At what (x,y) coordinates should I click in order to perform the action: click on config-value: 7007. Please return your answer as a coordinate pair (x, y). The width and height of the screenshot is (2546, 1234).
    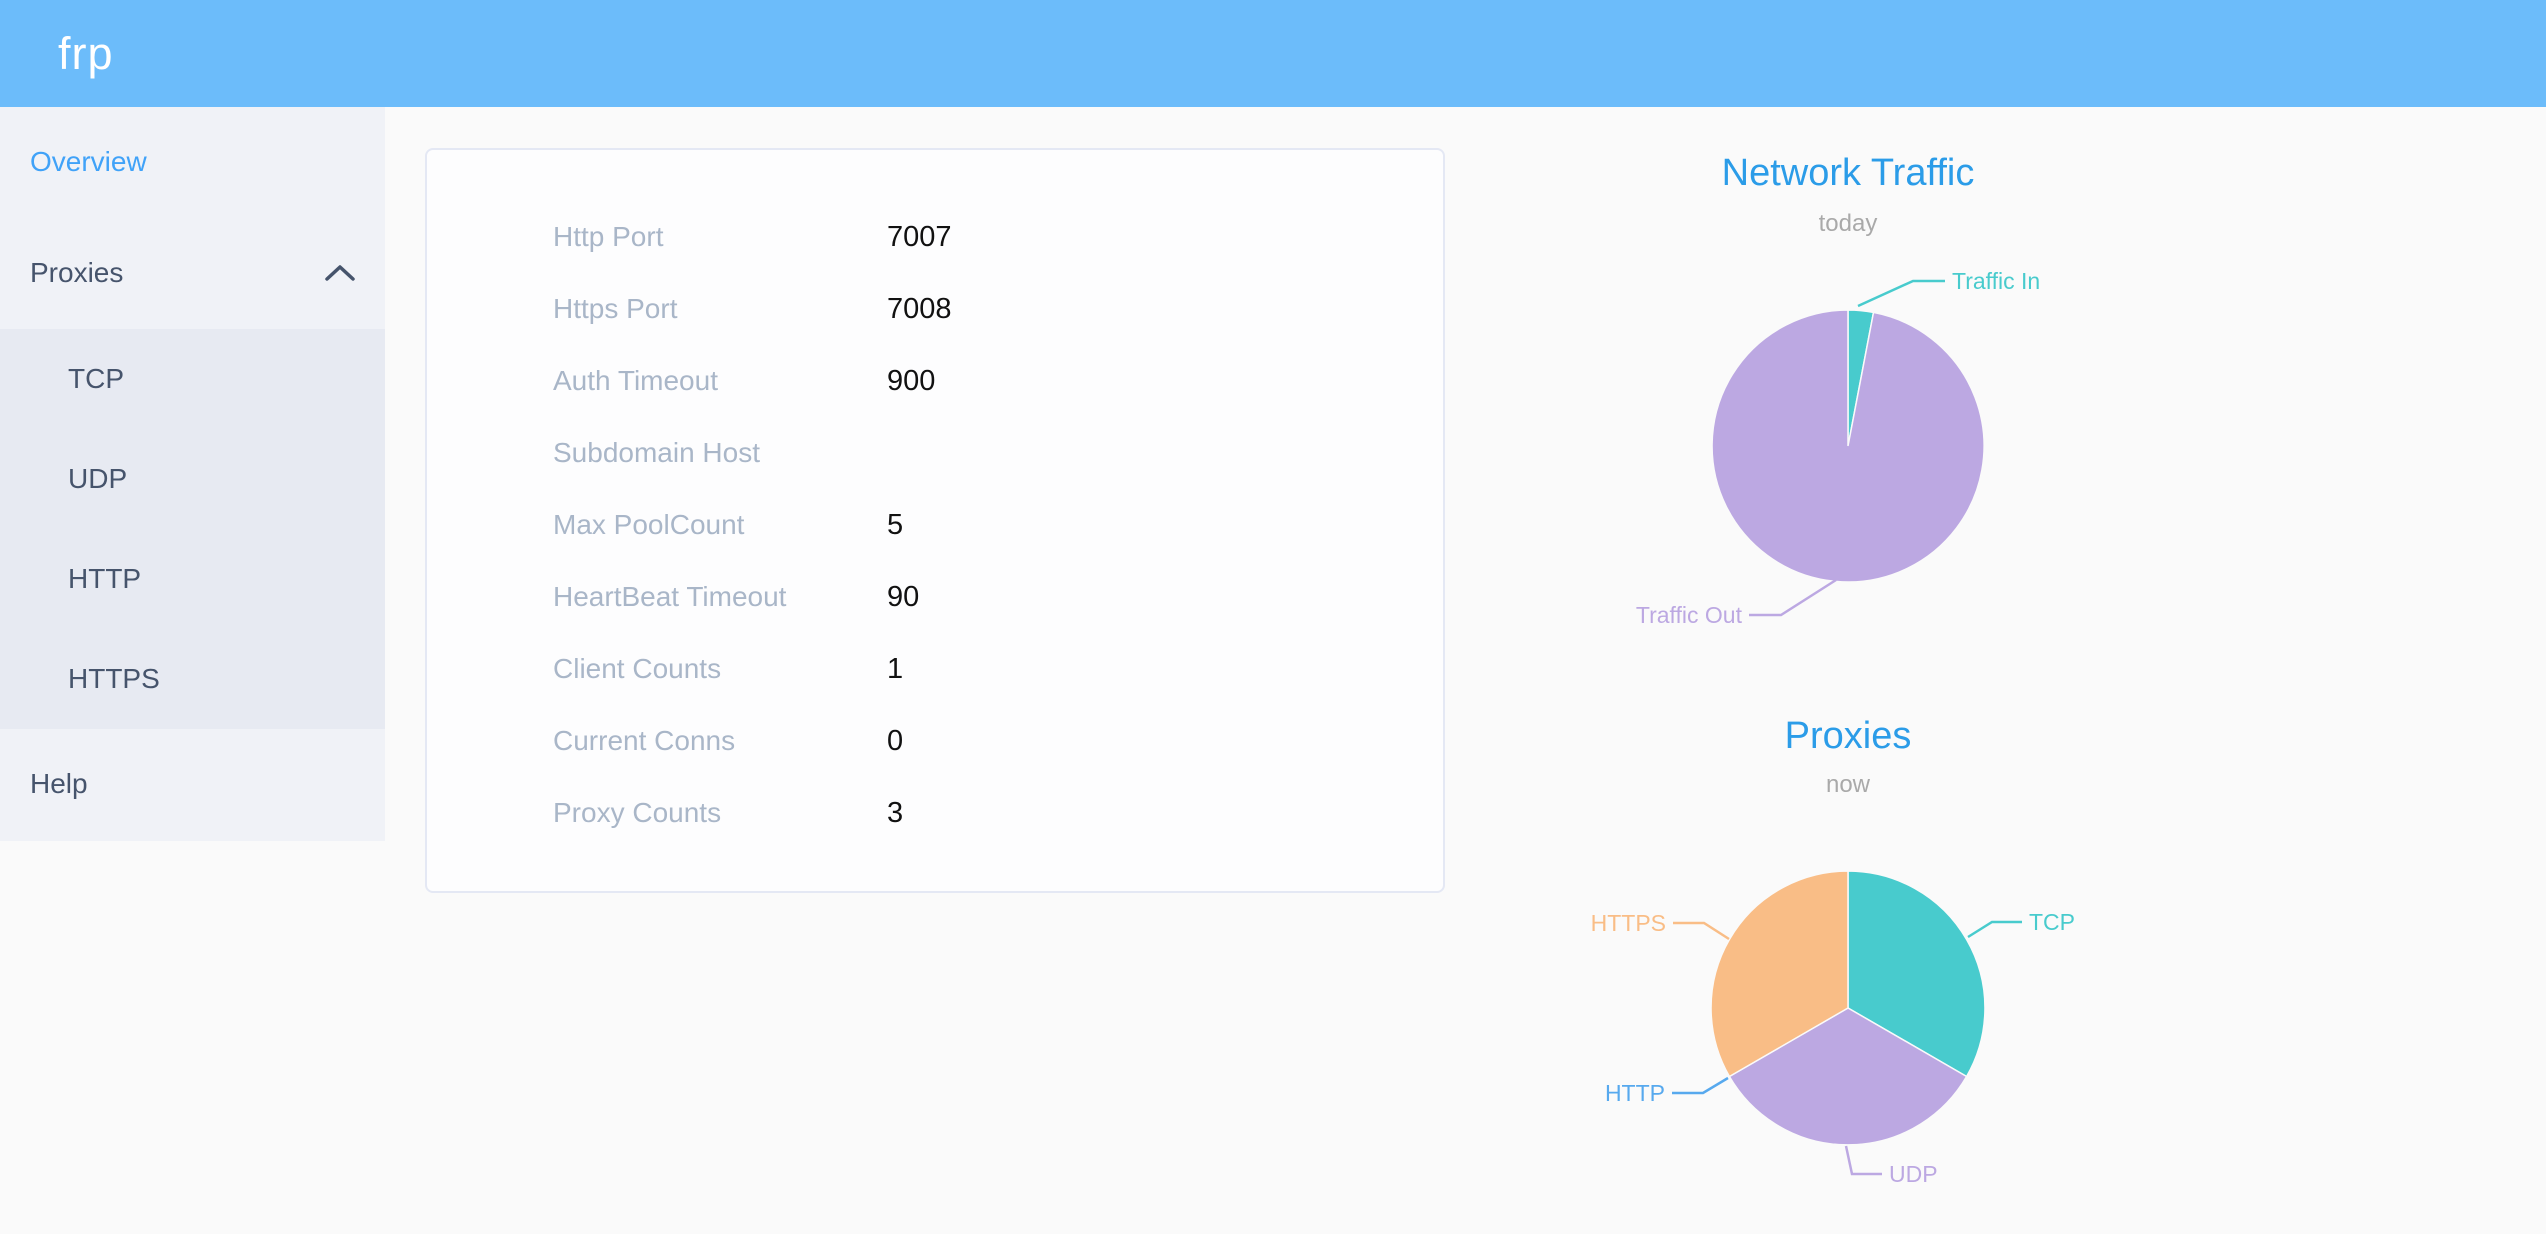
    Looking at the image, I should click on (919, 236).